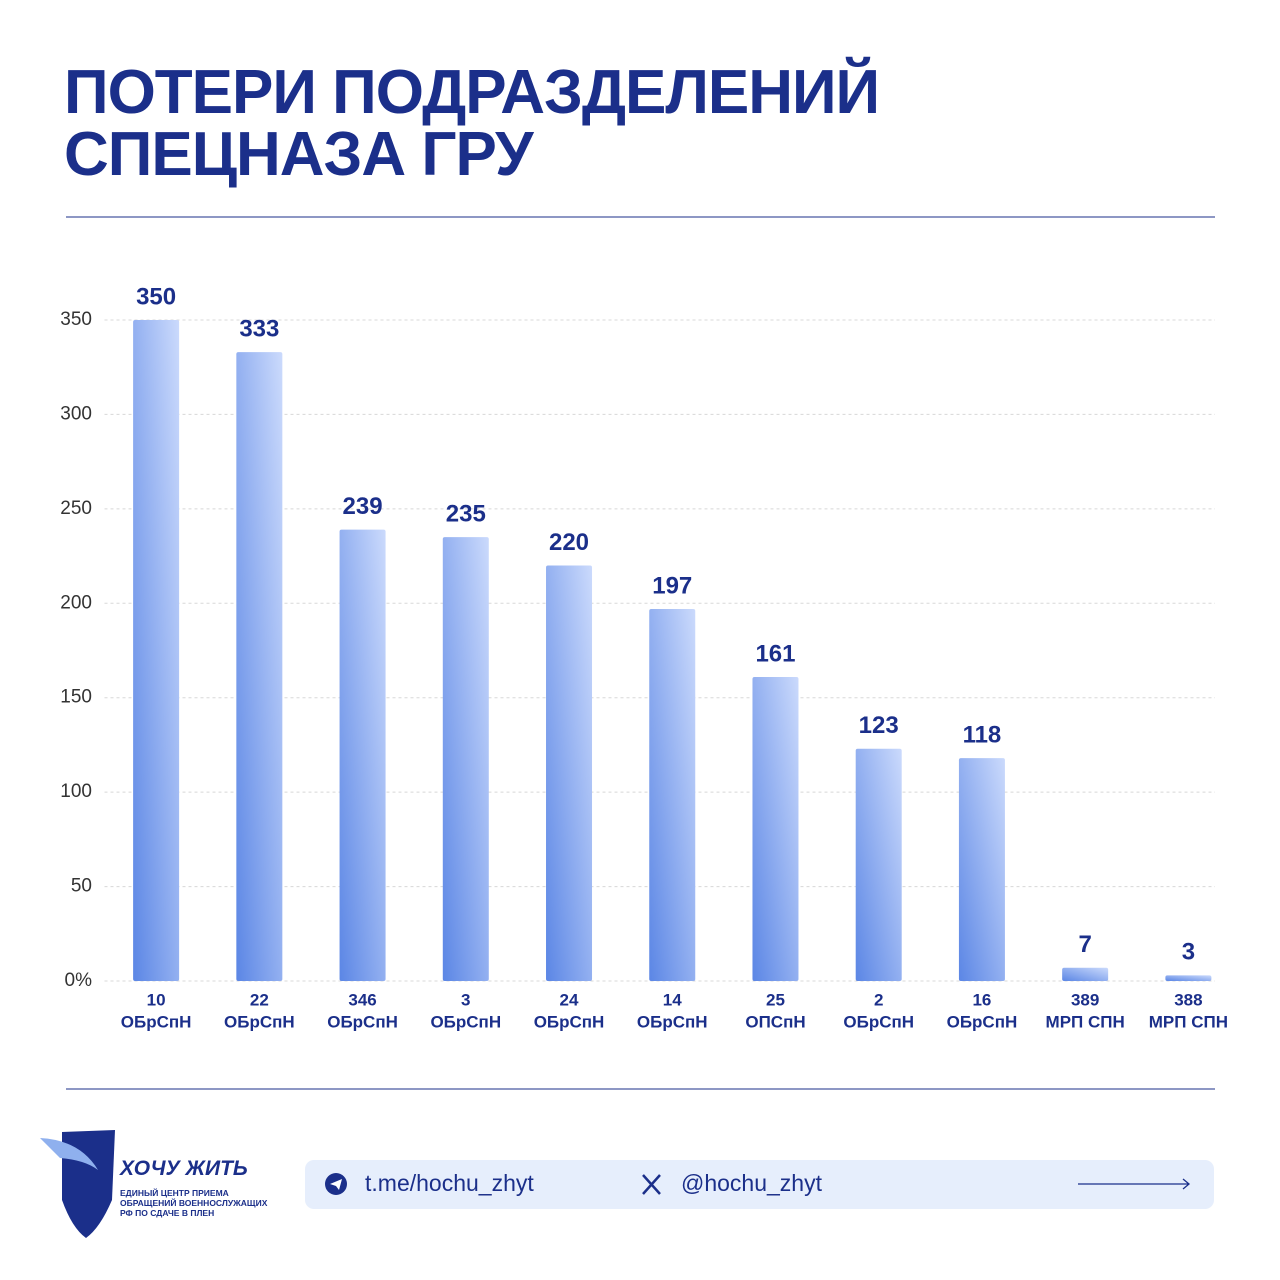 The width and height of the screenshot is (1280, 1280). Describe the element at coordinates (363, 506) in the screenshot. I see `value-label: 239` at that location.